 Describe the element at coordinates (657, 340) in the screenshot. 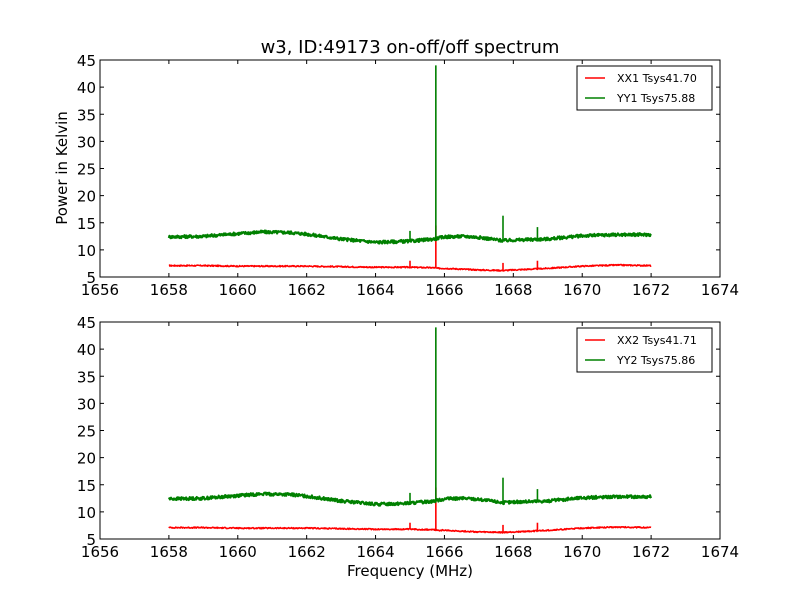

I see `legend-label: XX2 Tsys41.71` at that location.